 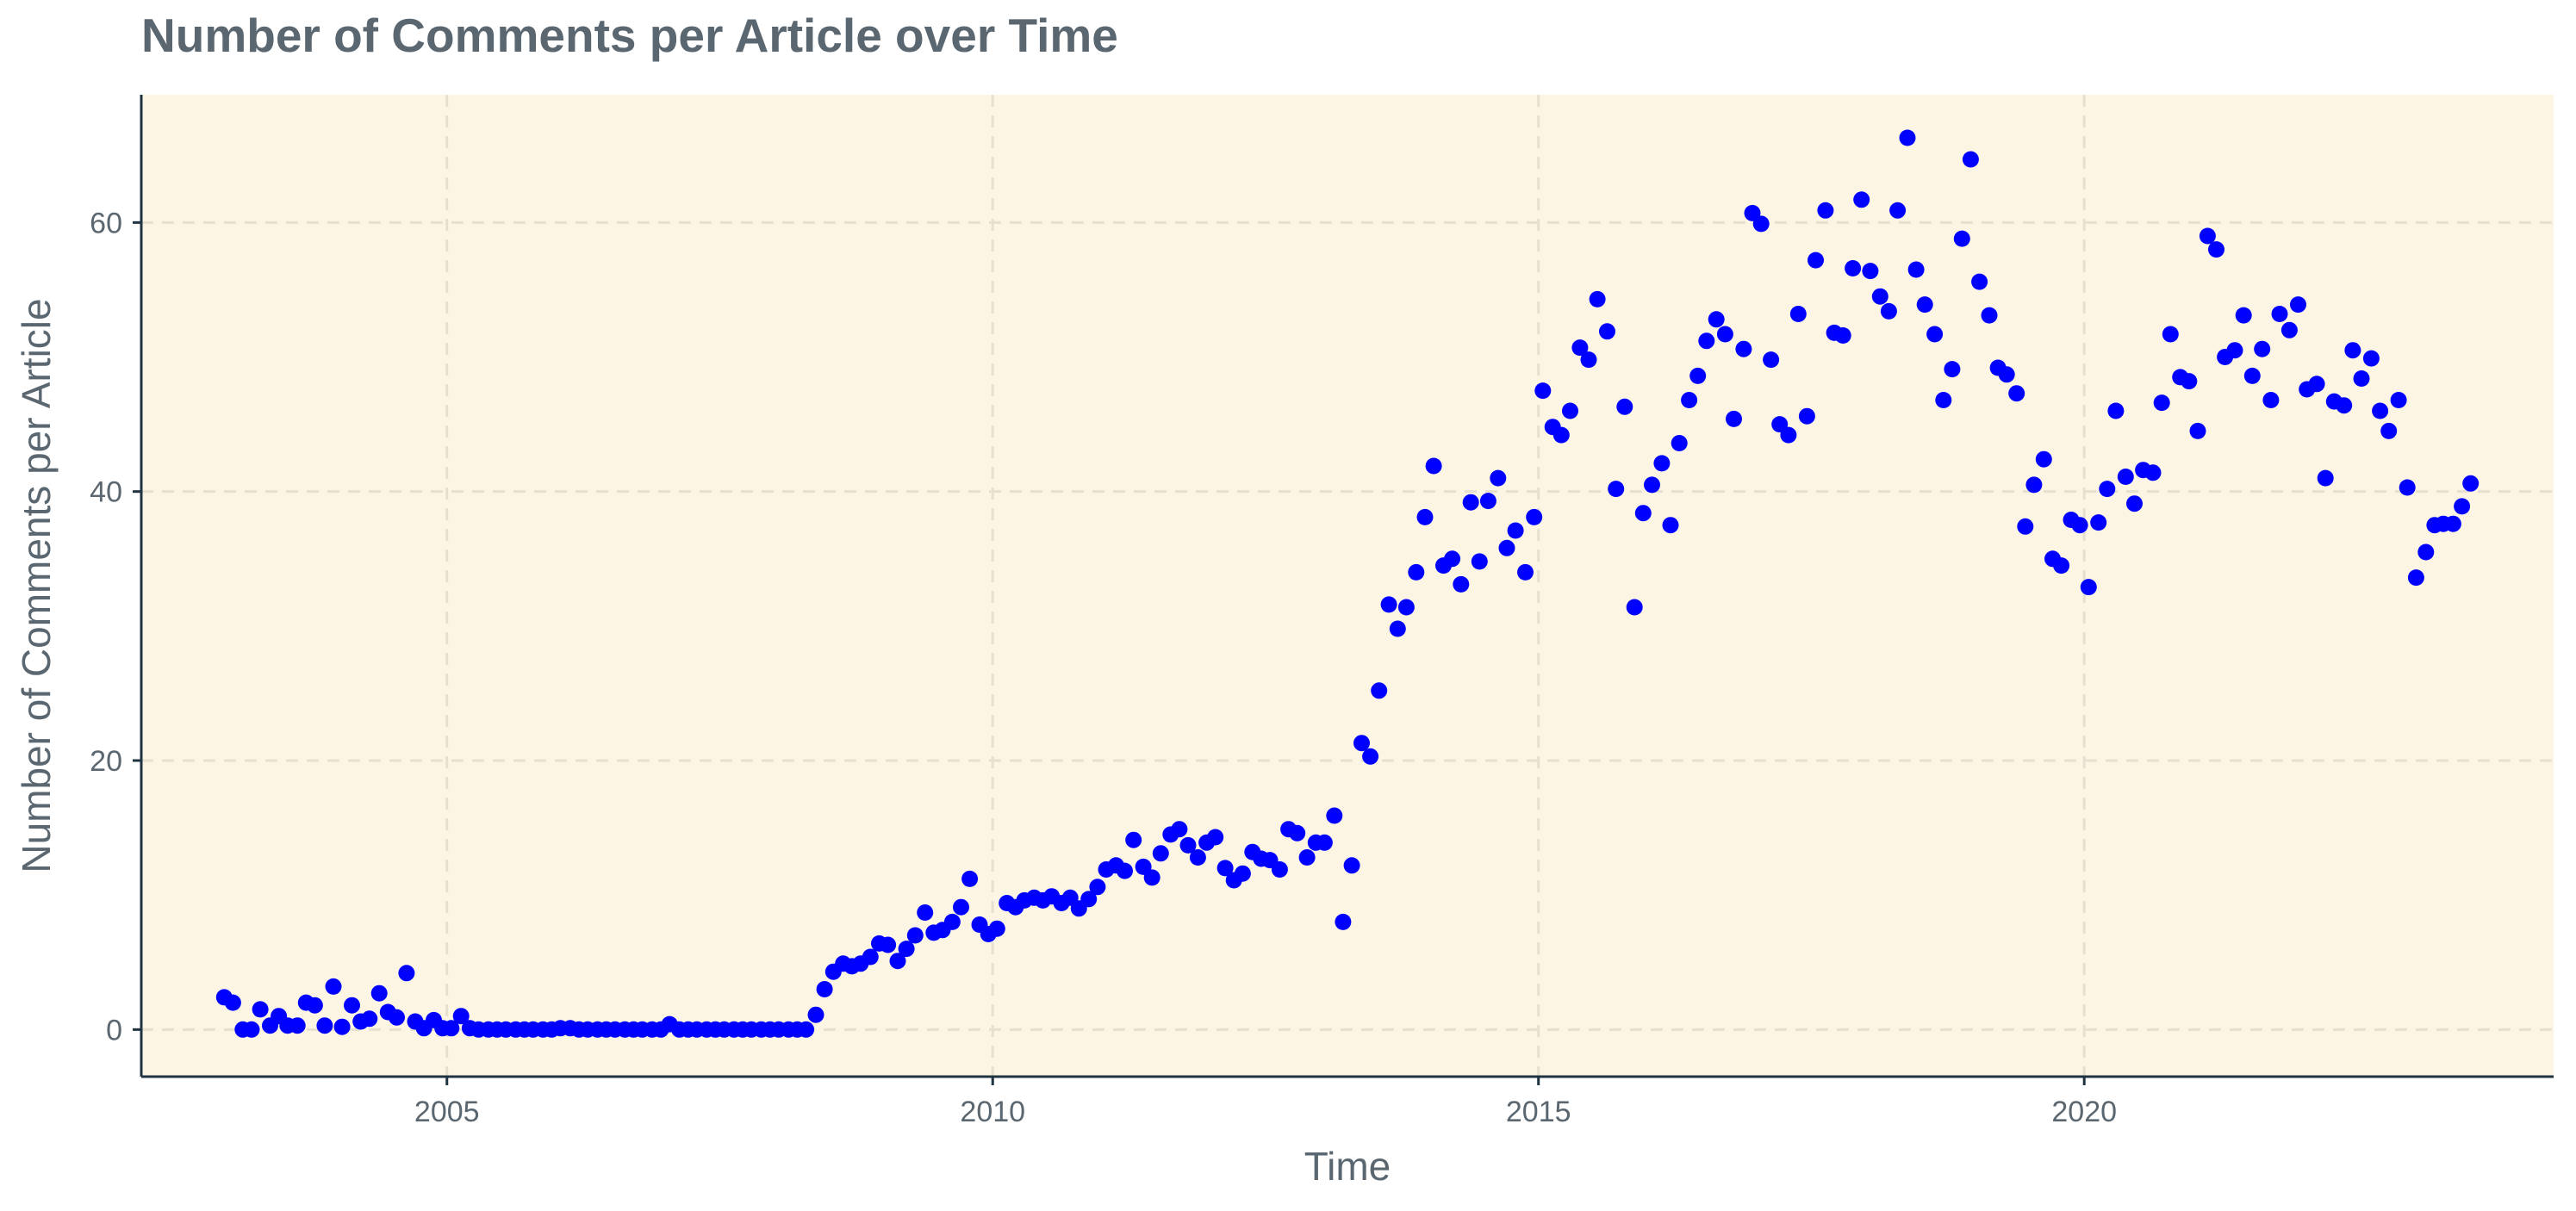 What do you see at coordinates (1266, 1102) in the screenshot?
I see `x-axis-ticks: 2005 2010 2015 2020` at bounding box center [1266, 1102].